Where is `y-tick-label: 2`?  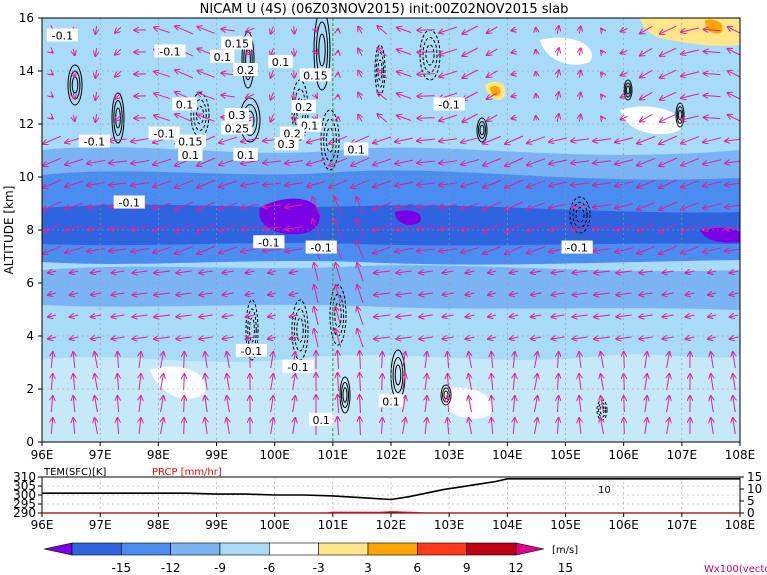
y-tick-label: 2 is located at coordinates (30, 389).